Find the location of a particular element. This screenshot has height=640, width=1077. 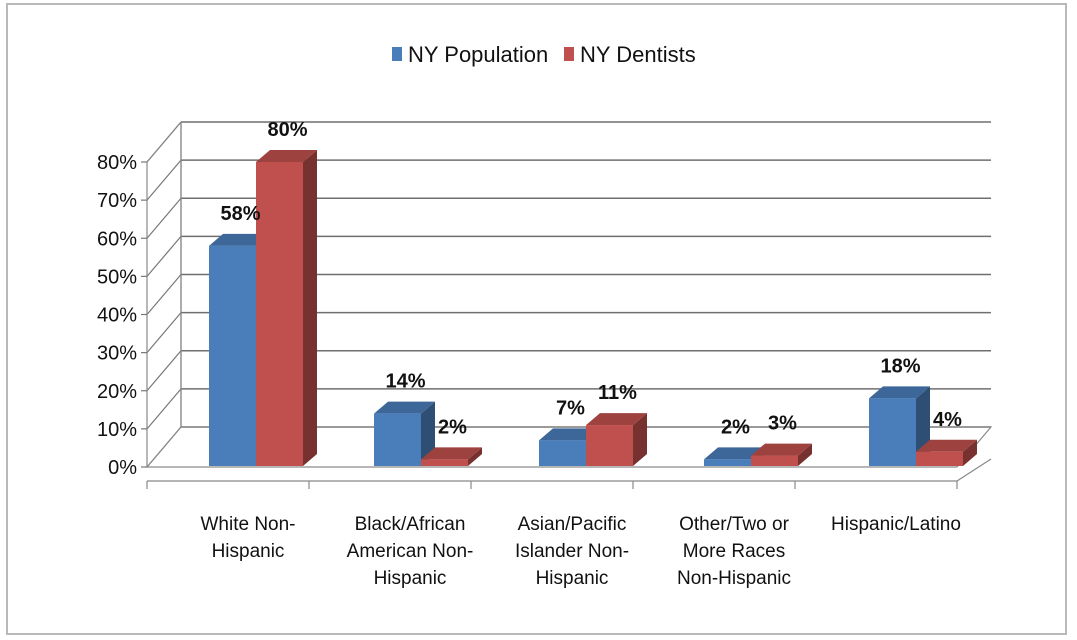

y-tick-label: 70% is located at coordinates (117, 201).